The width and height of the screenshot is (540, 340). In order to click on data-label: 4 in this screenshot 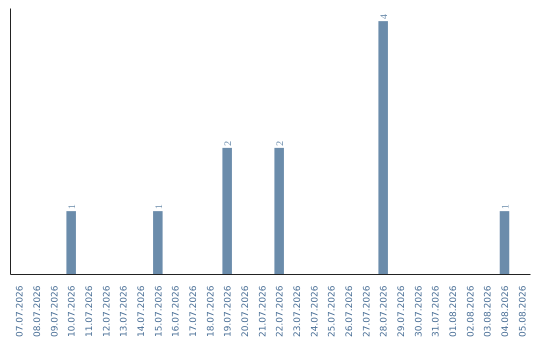, I will do `click(384, 17)`.